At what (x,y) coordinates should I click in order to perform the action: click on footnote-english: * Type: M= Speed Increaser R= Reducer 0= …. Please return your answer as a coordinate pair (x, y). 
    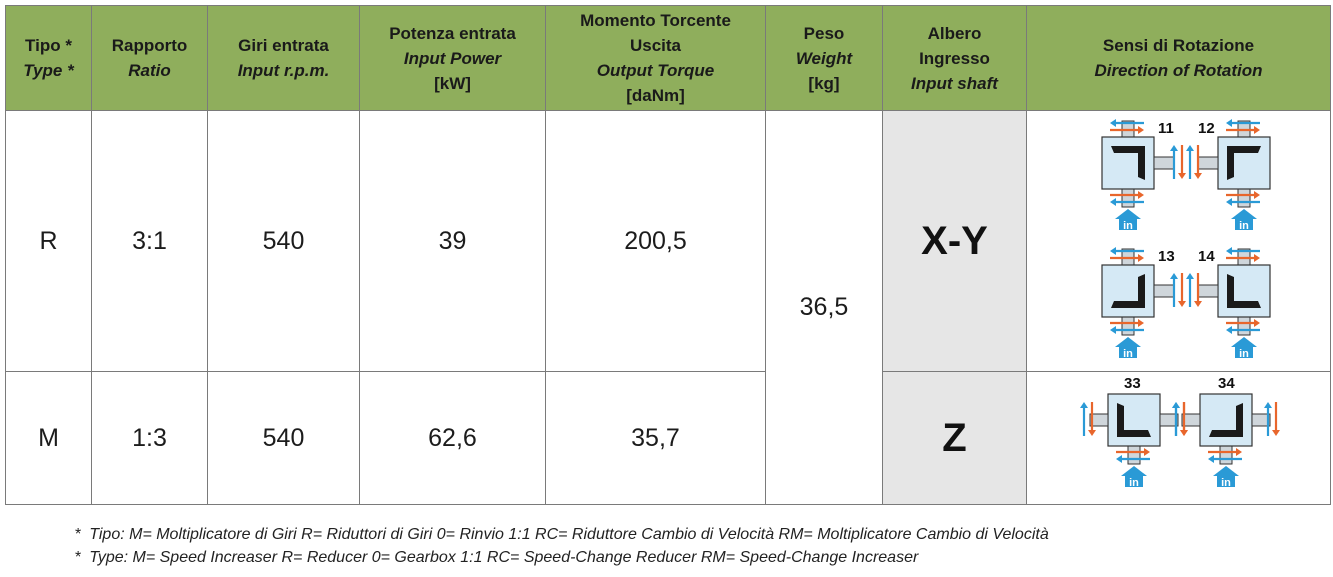
    Looking at the image, I should click on (497, 557).